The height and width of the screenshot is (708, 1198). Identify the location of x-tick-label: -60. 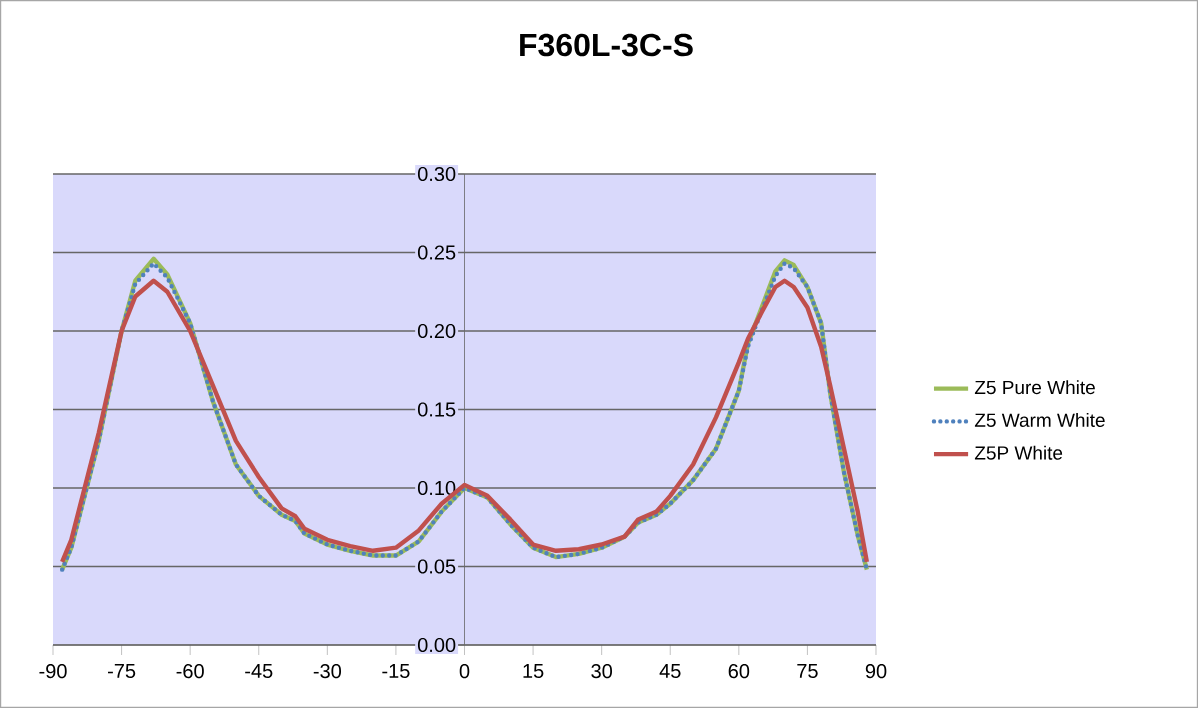
(190, 671).